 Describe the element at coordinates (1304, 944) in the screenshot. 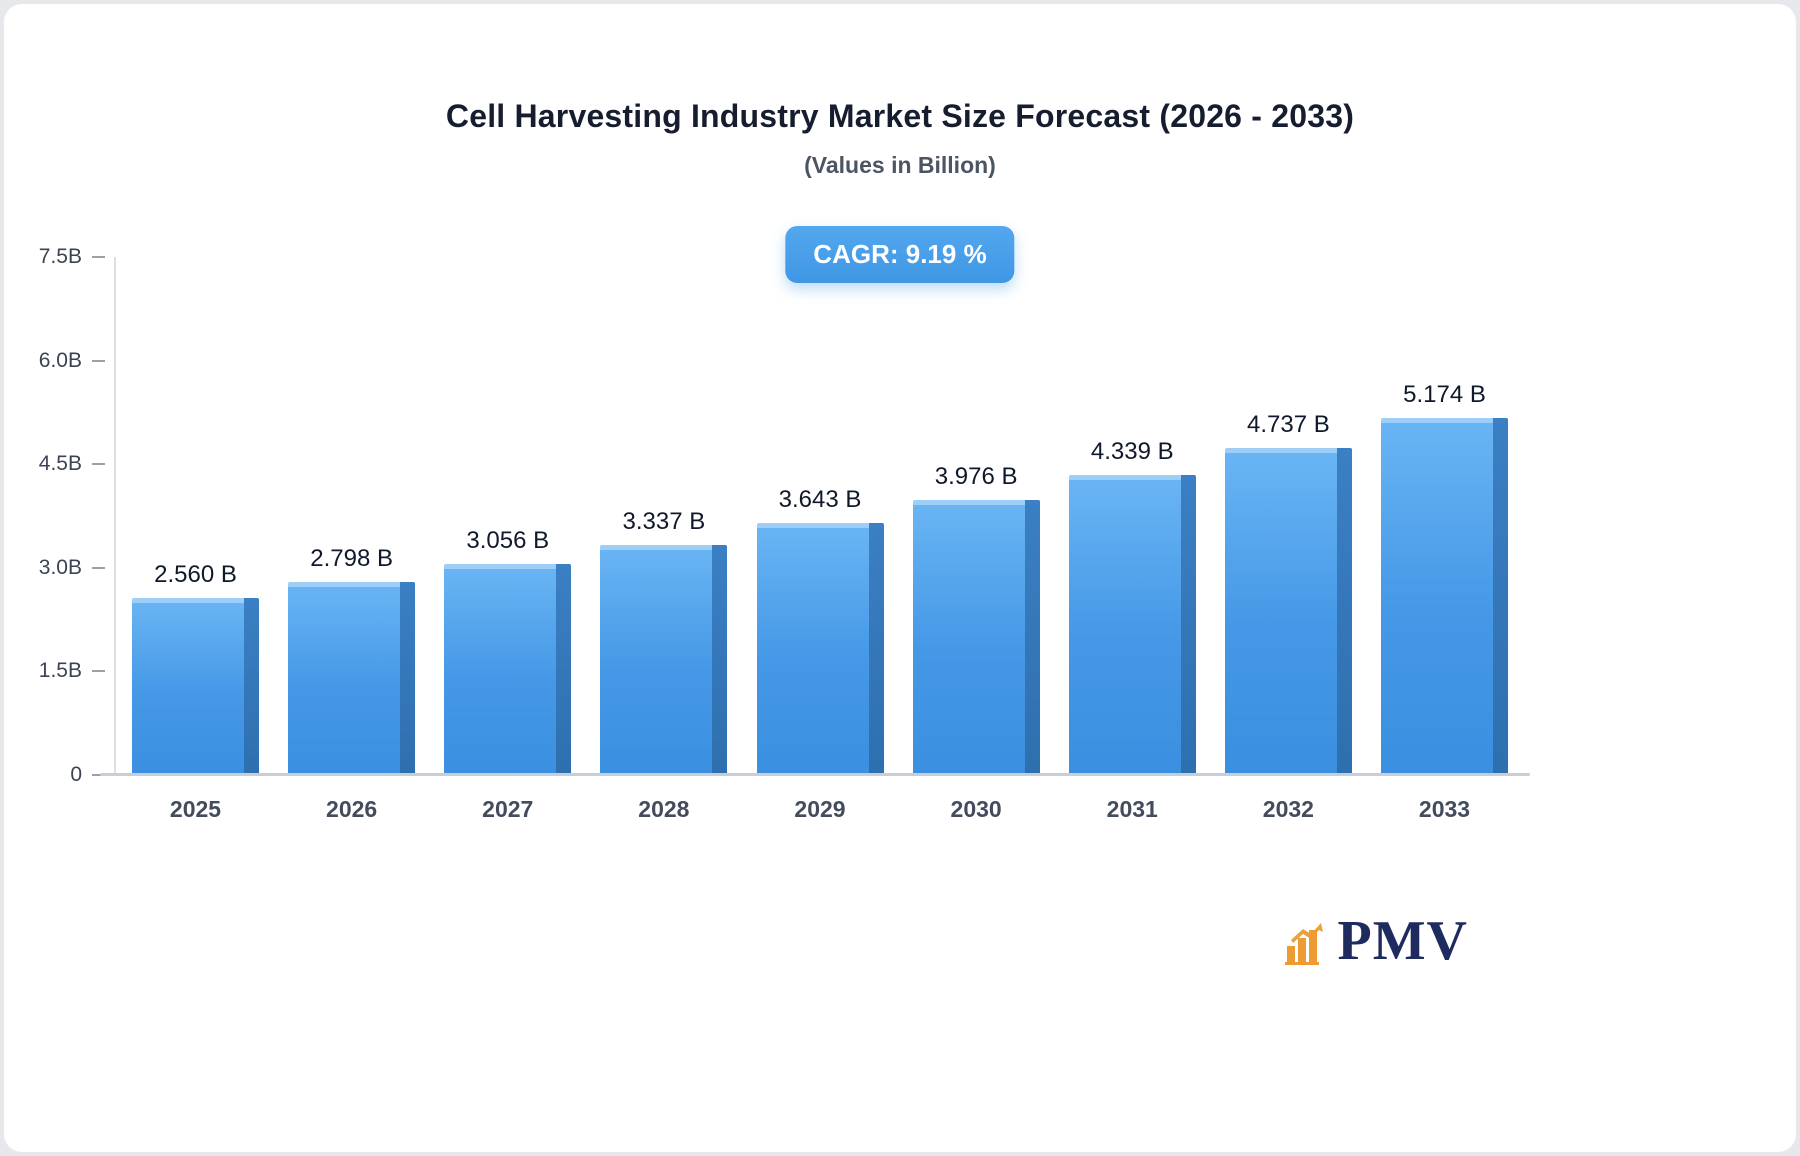

I see `bar-chart-icon` at that location.